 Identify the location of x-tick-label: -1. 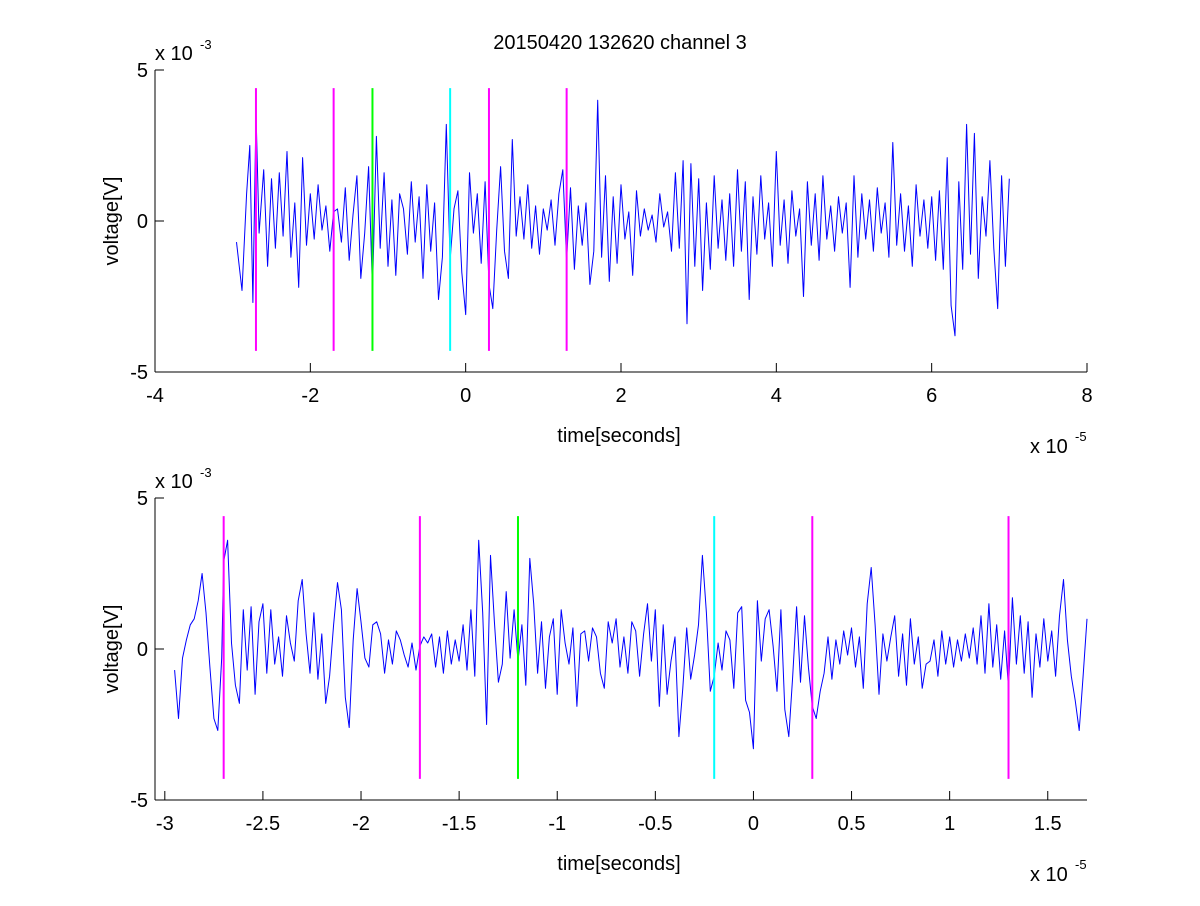
(557, 824).